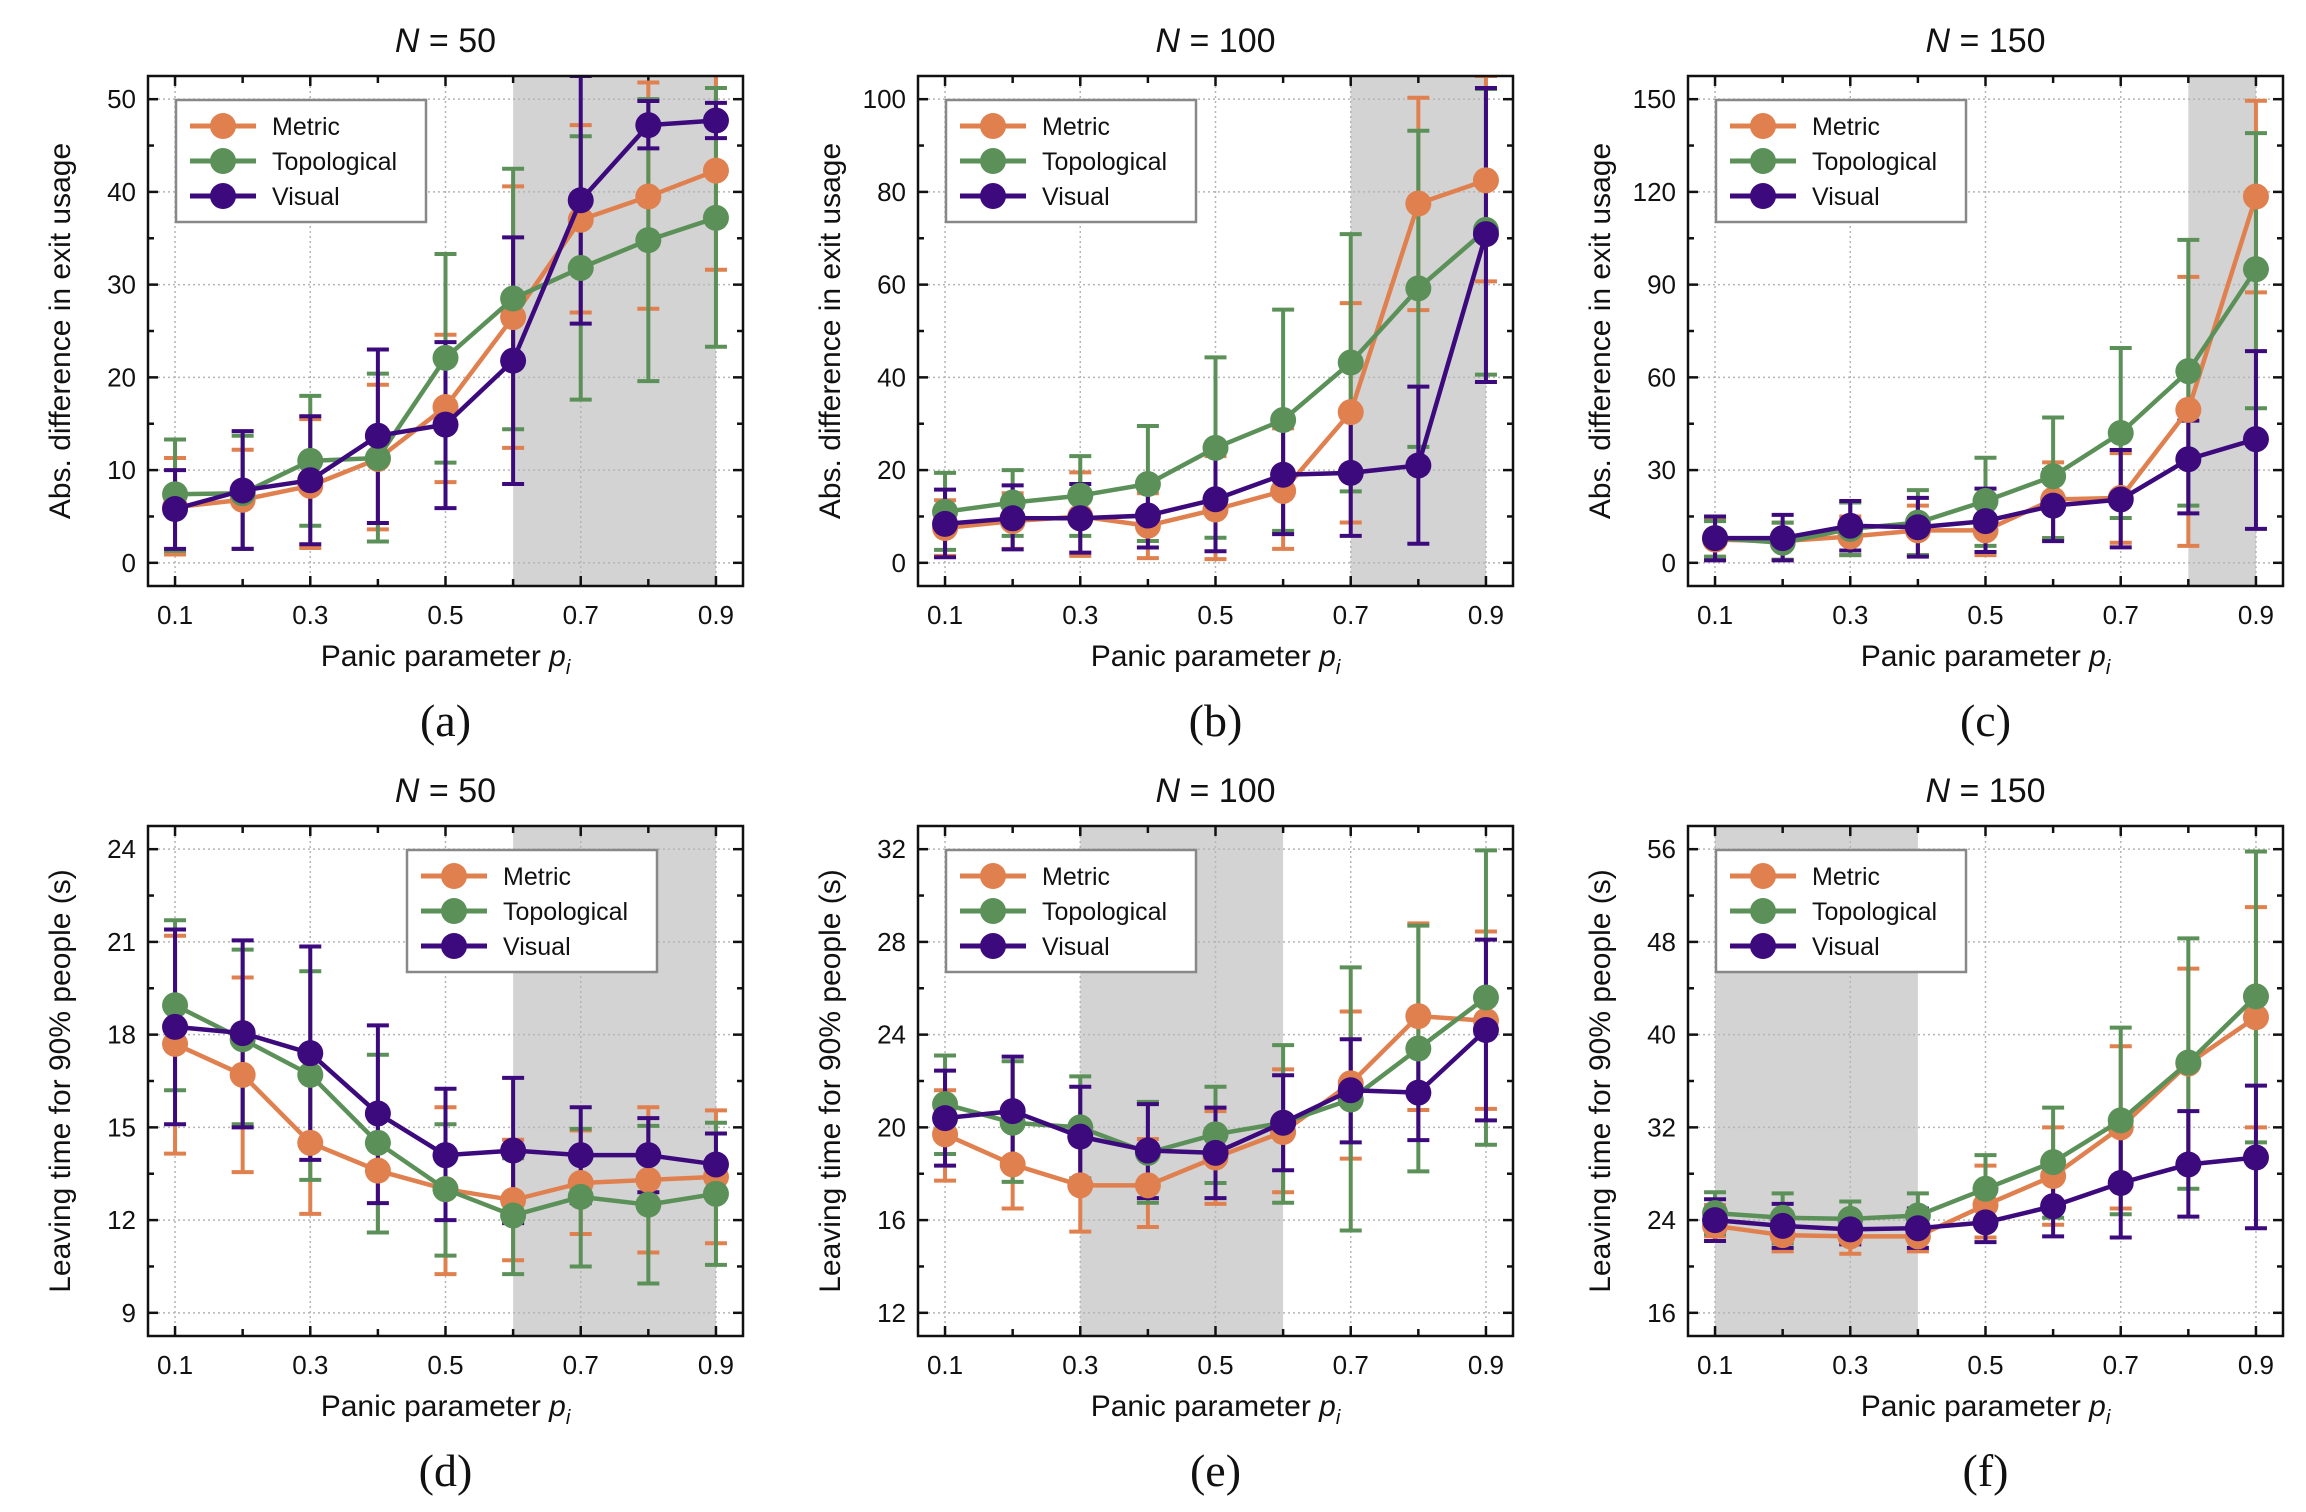 This screenshot has width=2306, height=1512. What do you see at coordinates (445, 1102) in the screenshot?
I see `plot-area` at bounding box center [445, 1102].